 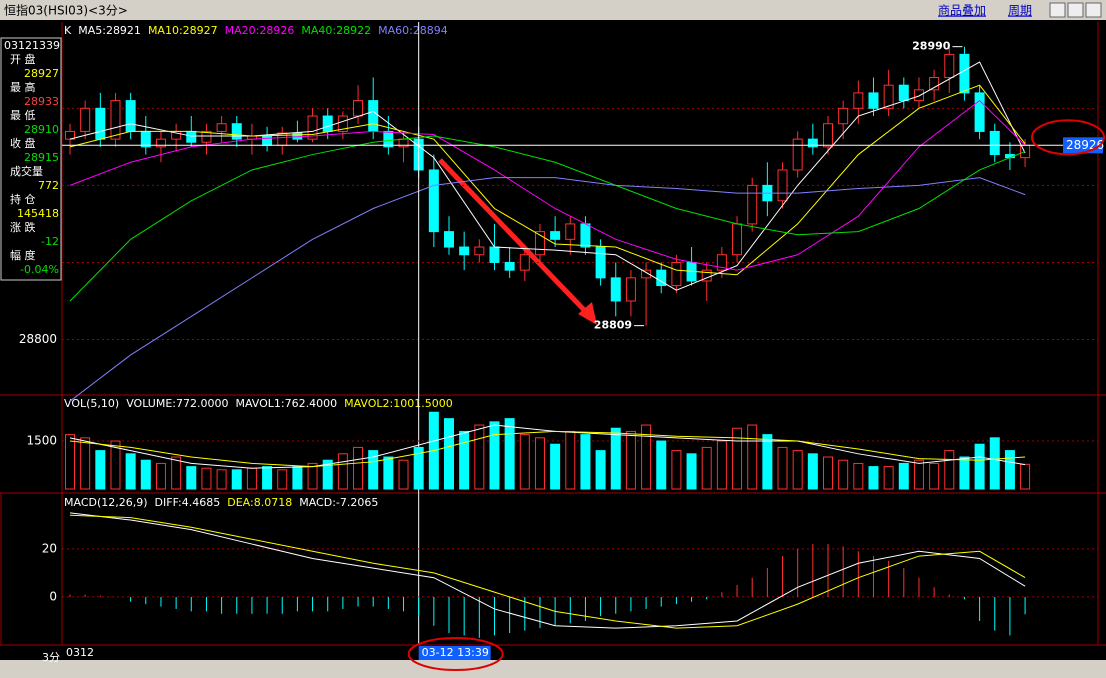 What do you see at coordinates (41, 101) in the screenshot?
I see `info-value: 28933` at bounding box center [41, 101].